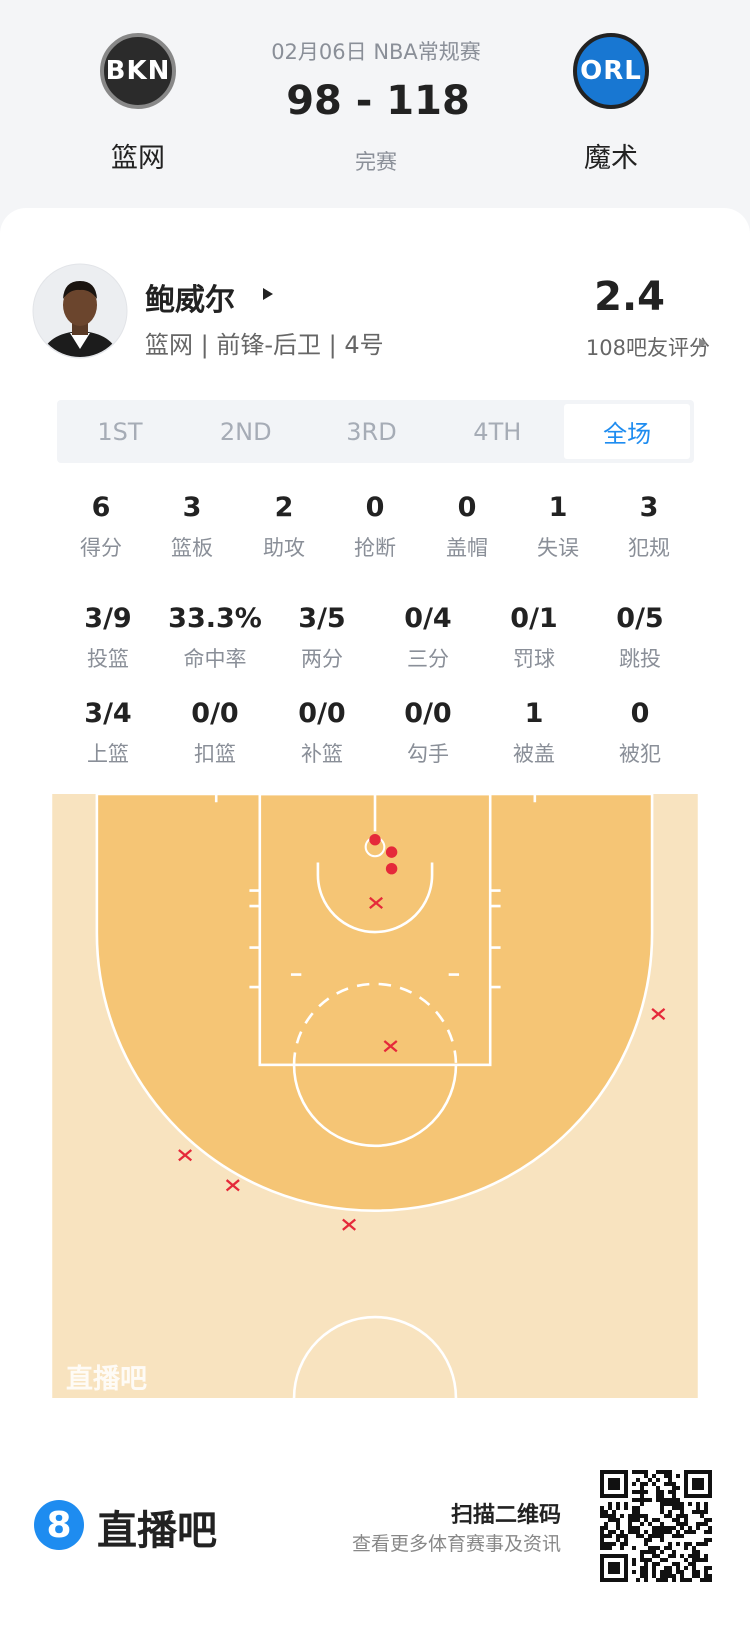 Image resolution: width=750 pixels, height=1629 pixels. What do you see at coordinates (322, 754) in the screenshot?
I see `stat-label: 补篮` at bounding box center [322, 754].